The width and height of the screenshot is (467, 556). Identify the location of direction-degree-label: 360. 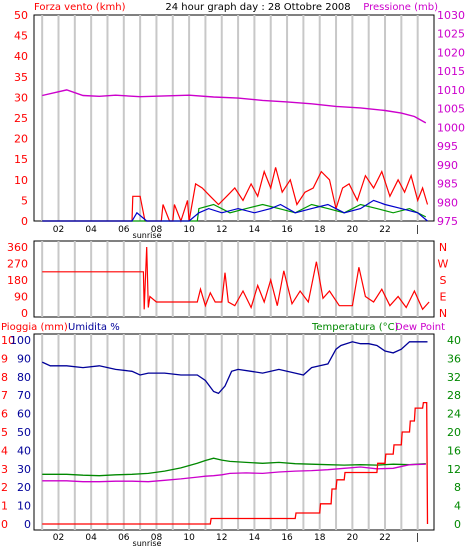
(17, 247).